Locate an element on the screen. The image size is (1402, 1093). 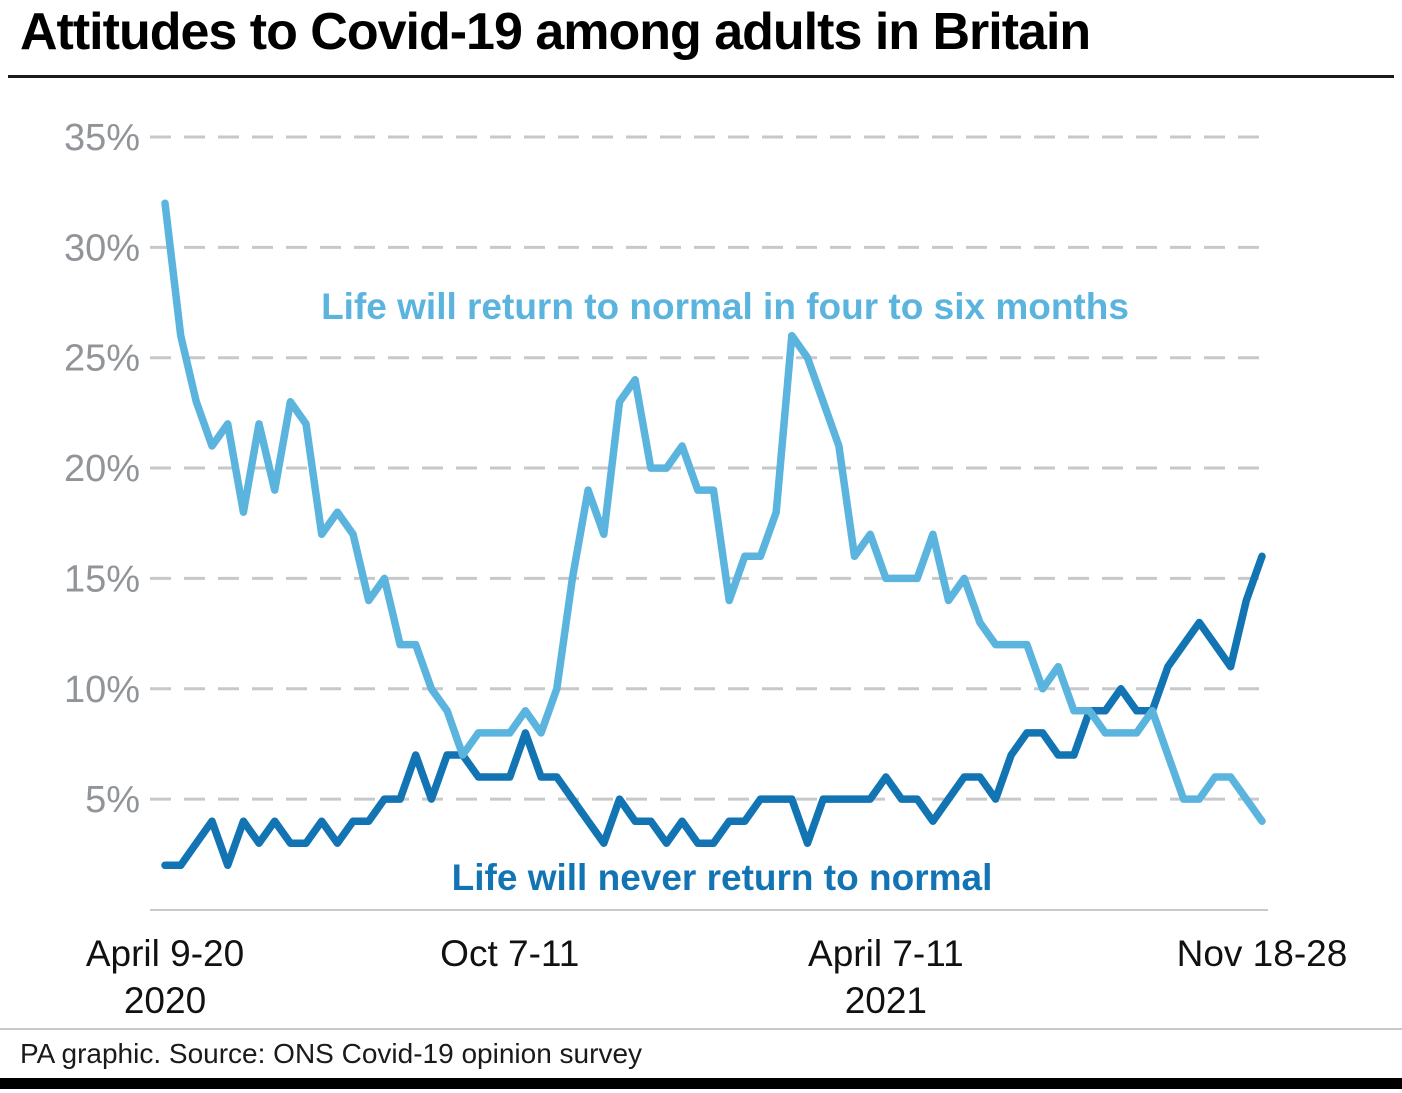
x-tick-label: April 7-11 is located at coordinates (886, 953).